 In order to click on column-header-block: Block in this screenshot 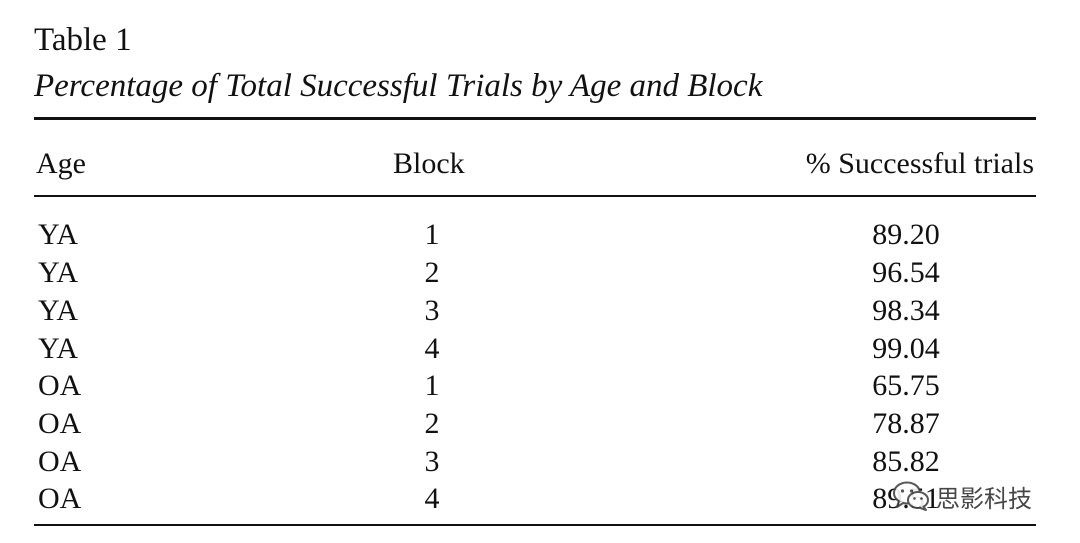, I will do `click(429, 163)`.